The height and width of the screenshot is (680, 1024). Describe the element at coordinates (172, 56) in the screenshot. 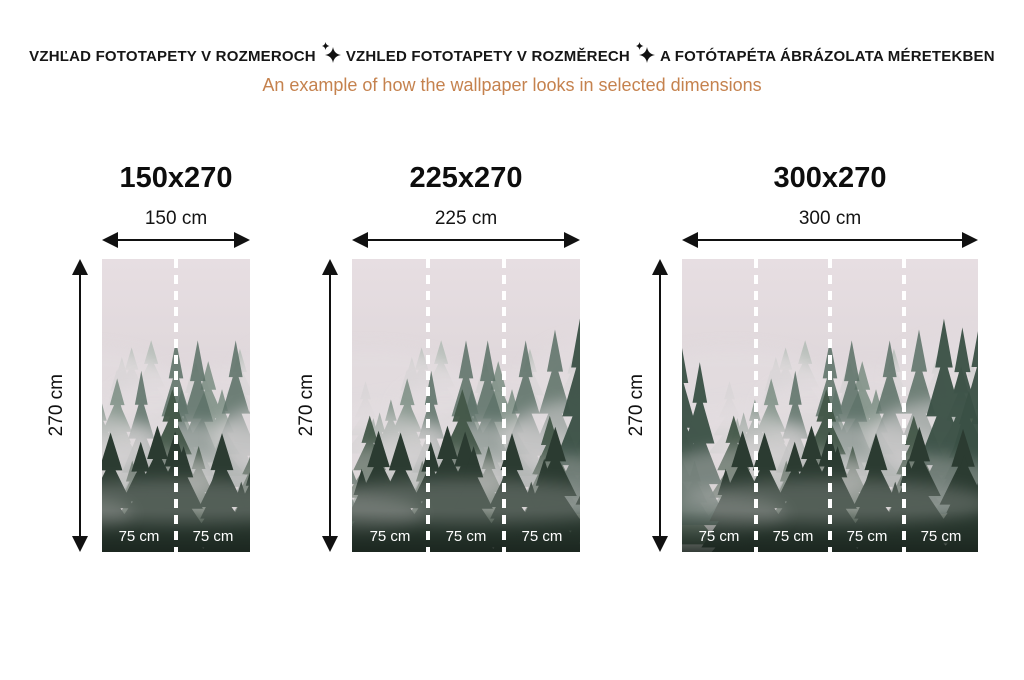

I see `title-segment-sk: VZHĽAD FOTOTAPETY V ROZMEROCH` at that location.